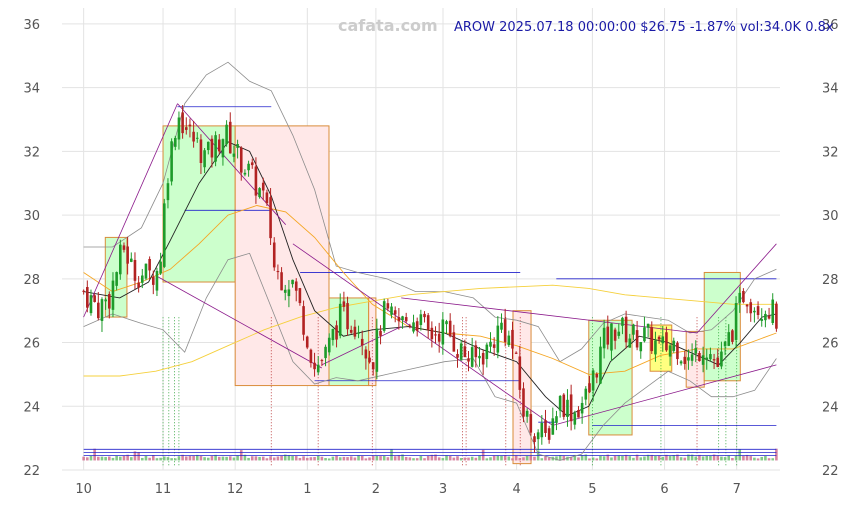  I want to click on y-tick-label: 28, so click(31, 280).